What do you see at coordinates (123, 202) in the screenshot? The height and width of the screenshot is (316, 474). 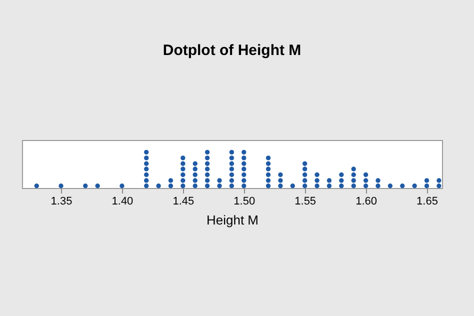 I see `x-tick-label: 1.40` at bounding box center [123, 202].